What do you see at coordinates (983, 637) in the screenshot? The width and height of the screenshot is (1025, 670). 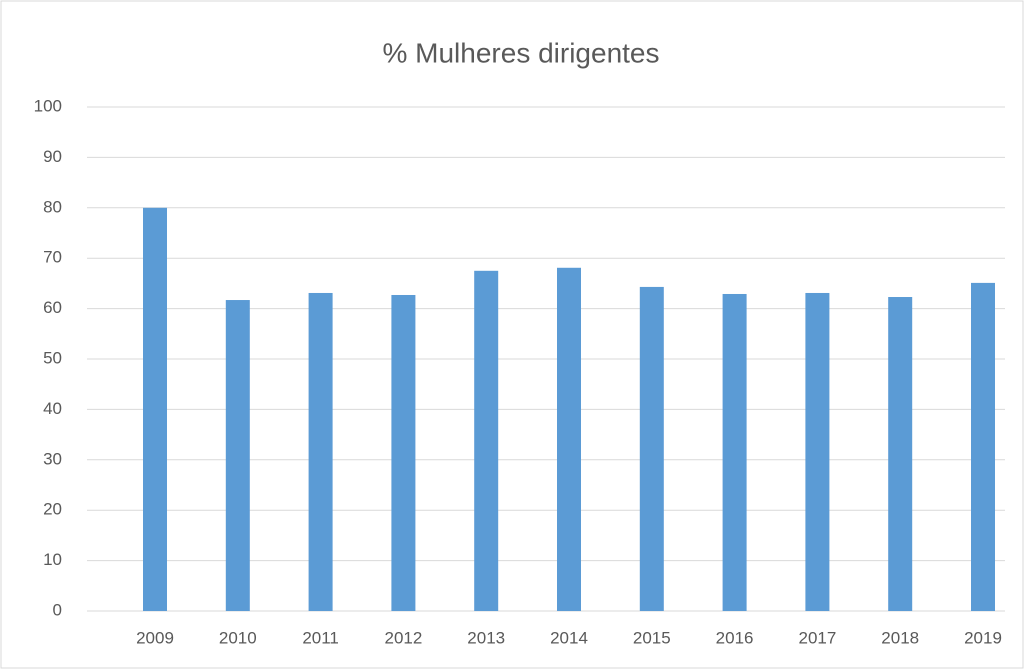 I see `x-tick-label: 2019` at bounding box center [983, 637].